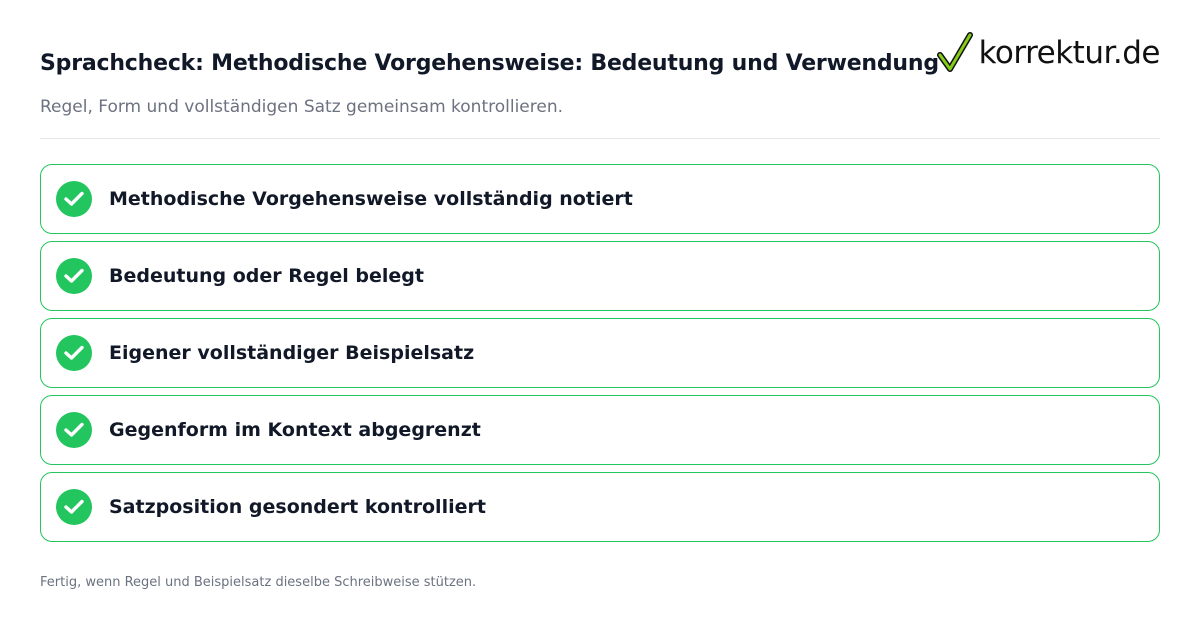  Describe the element at coordinates (600, 507) in the screenshot. I see `checklist-item: Satzposition gesondert kontrolliert` at that location.